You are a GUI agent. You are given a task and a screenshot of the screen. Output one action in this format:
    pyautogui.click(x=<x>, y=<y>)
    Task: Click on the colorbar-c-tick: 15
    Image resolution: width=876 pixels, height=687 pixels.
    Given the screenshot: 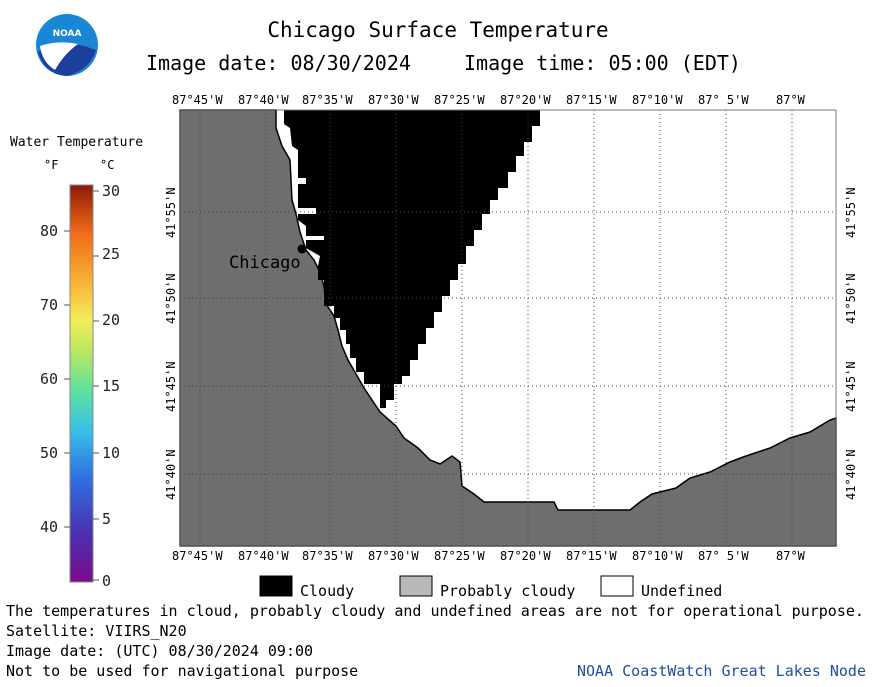 What is the action you would take?
    pyautogui.click(x=111, y=386)
    